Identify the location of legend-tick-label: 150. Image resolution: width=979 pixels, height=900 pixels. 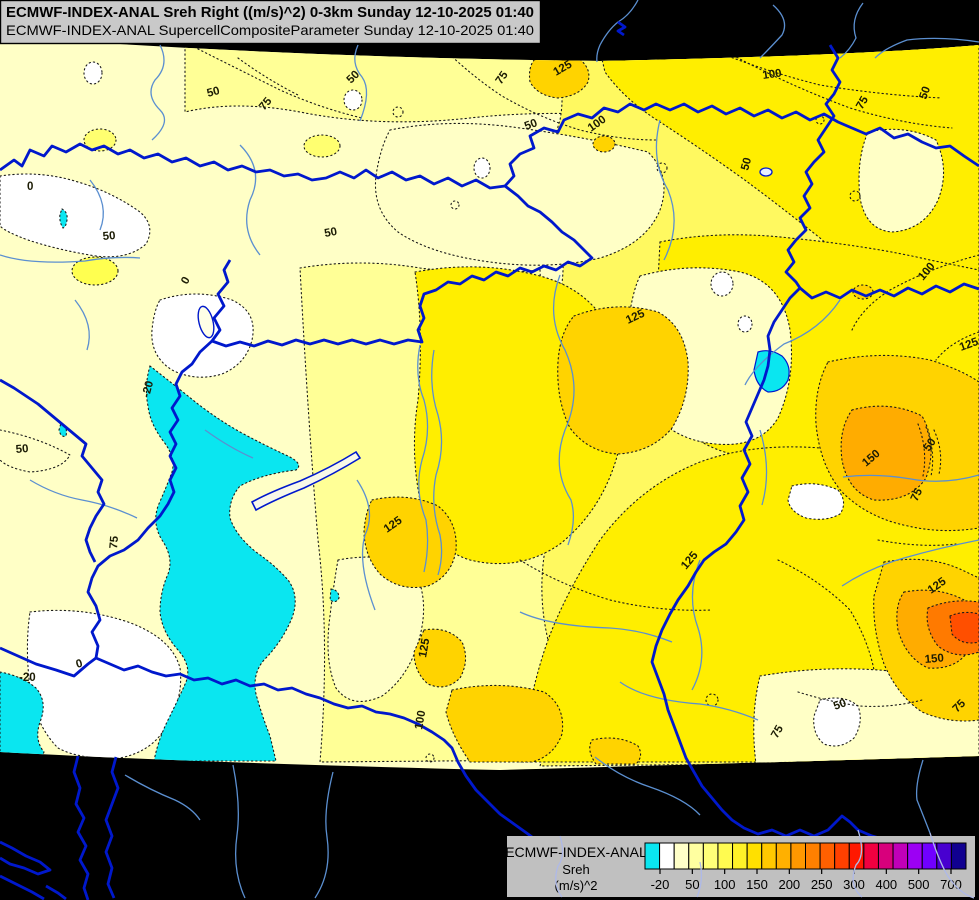
(757, 884).